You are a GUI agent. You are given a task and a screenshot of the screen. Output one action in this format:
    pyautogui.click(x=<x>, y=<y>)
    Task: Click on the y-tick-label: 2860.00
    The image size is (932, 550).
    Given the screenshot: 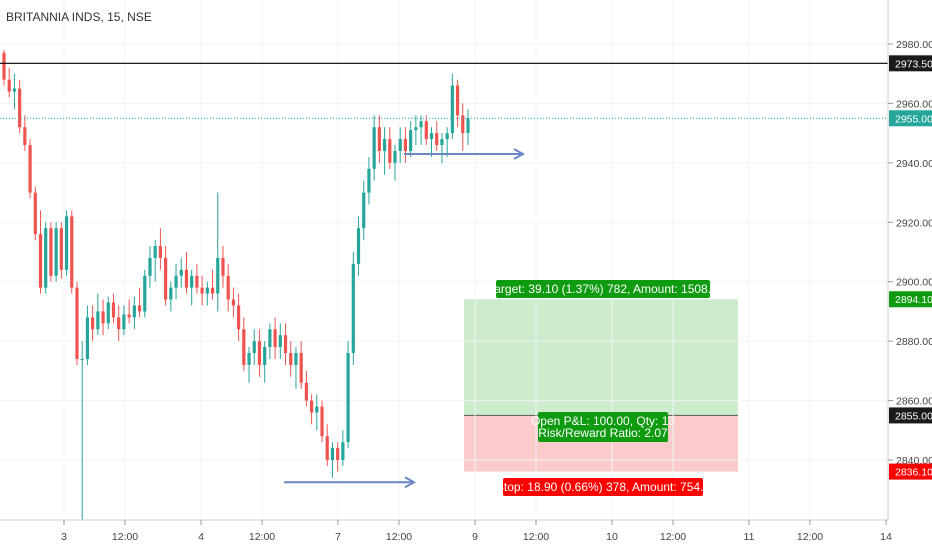 What is the action you would take?
    pyautogui.click(x=914, y=402)
    